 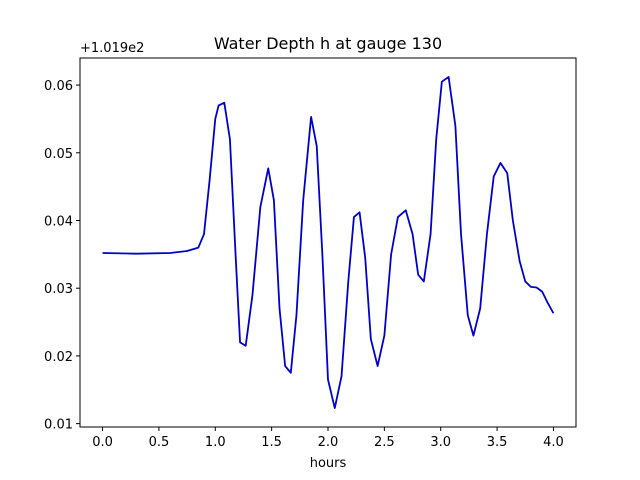 I want to click on x-axis-label: hours, so click(x=328, y=463).